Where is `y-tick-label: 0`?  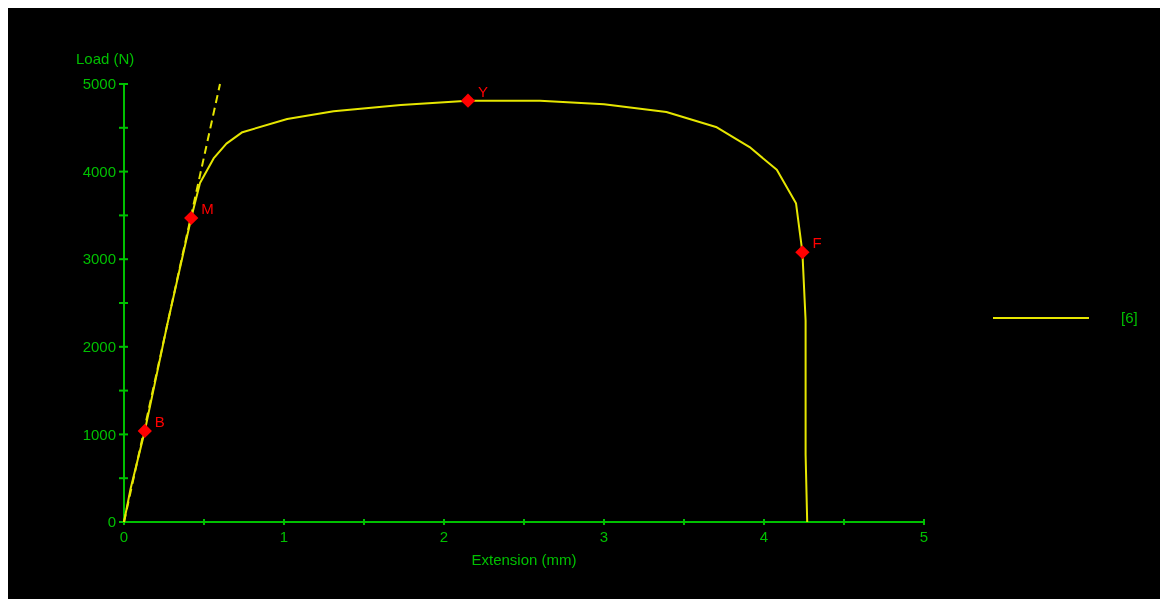 y-tick-label: 0 is located at coordinates (111, 522).